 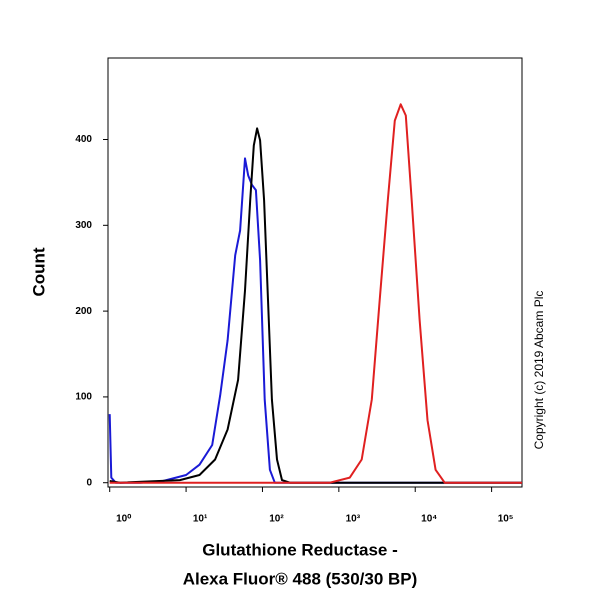 I want to click on copyright: Copyright (c) 2019 Abcam Plc, so click(x=539, y=370).